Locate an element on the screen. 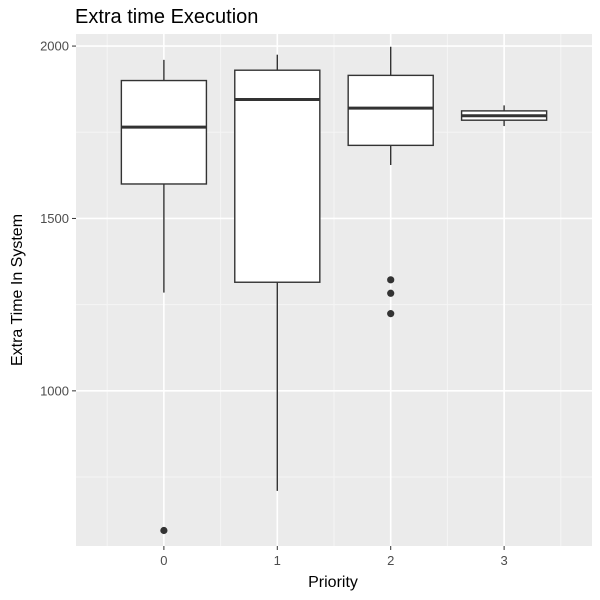 This screenshot has height=600, width=600. chart-title: Extra time Execution is located at coordinates (166, 17).